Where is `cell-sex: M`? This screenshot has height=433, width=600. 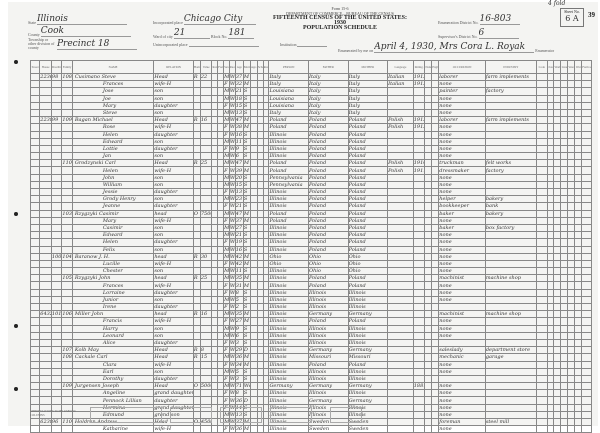 cell-sex: M is located at coordinates (226, 371).